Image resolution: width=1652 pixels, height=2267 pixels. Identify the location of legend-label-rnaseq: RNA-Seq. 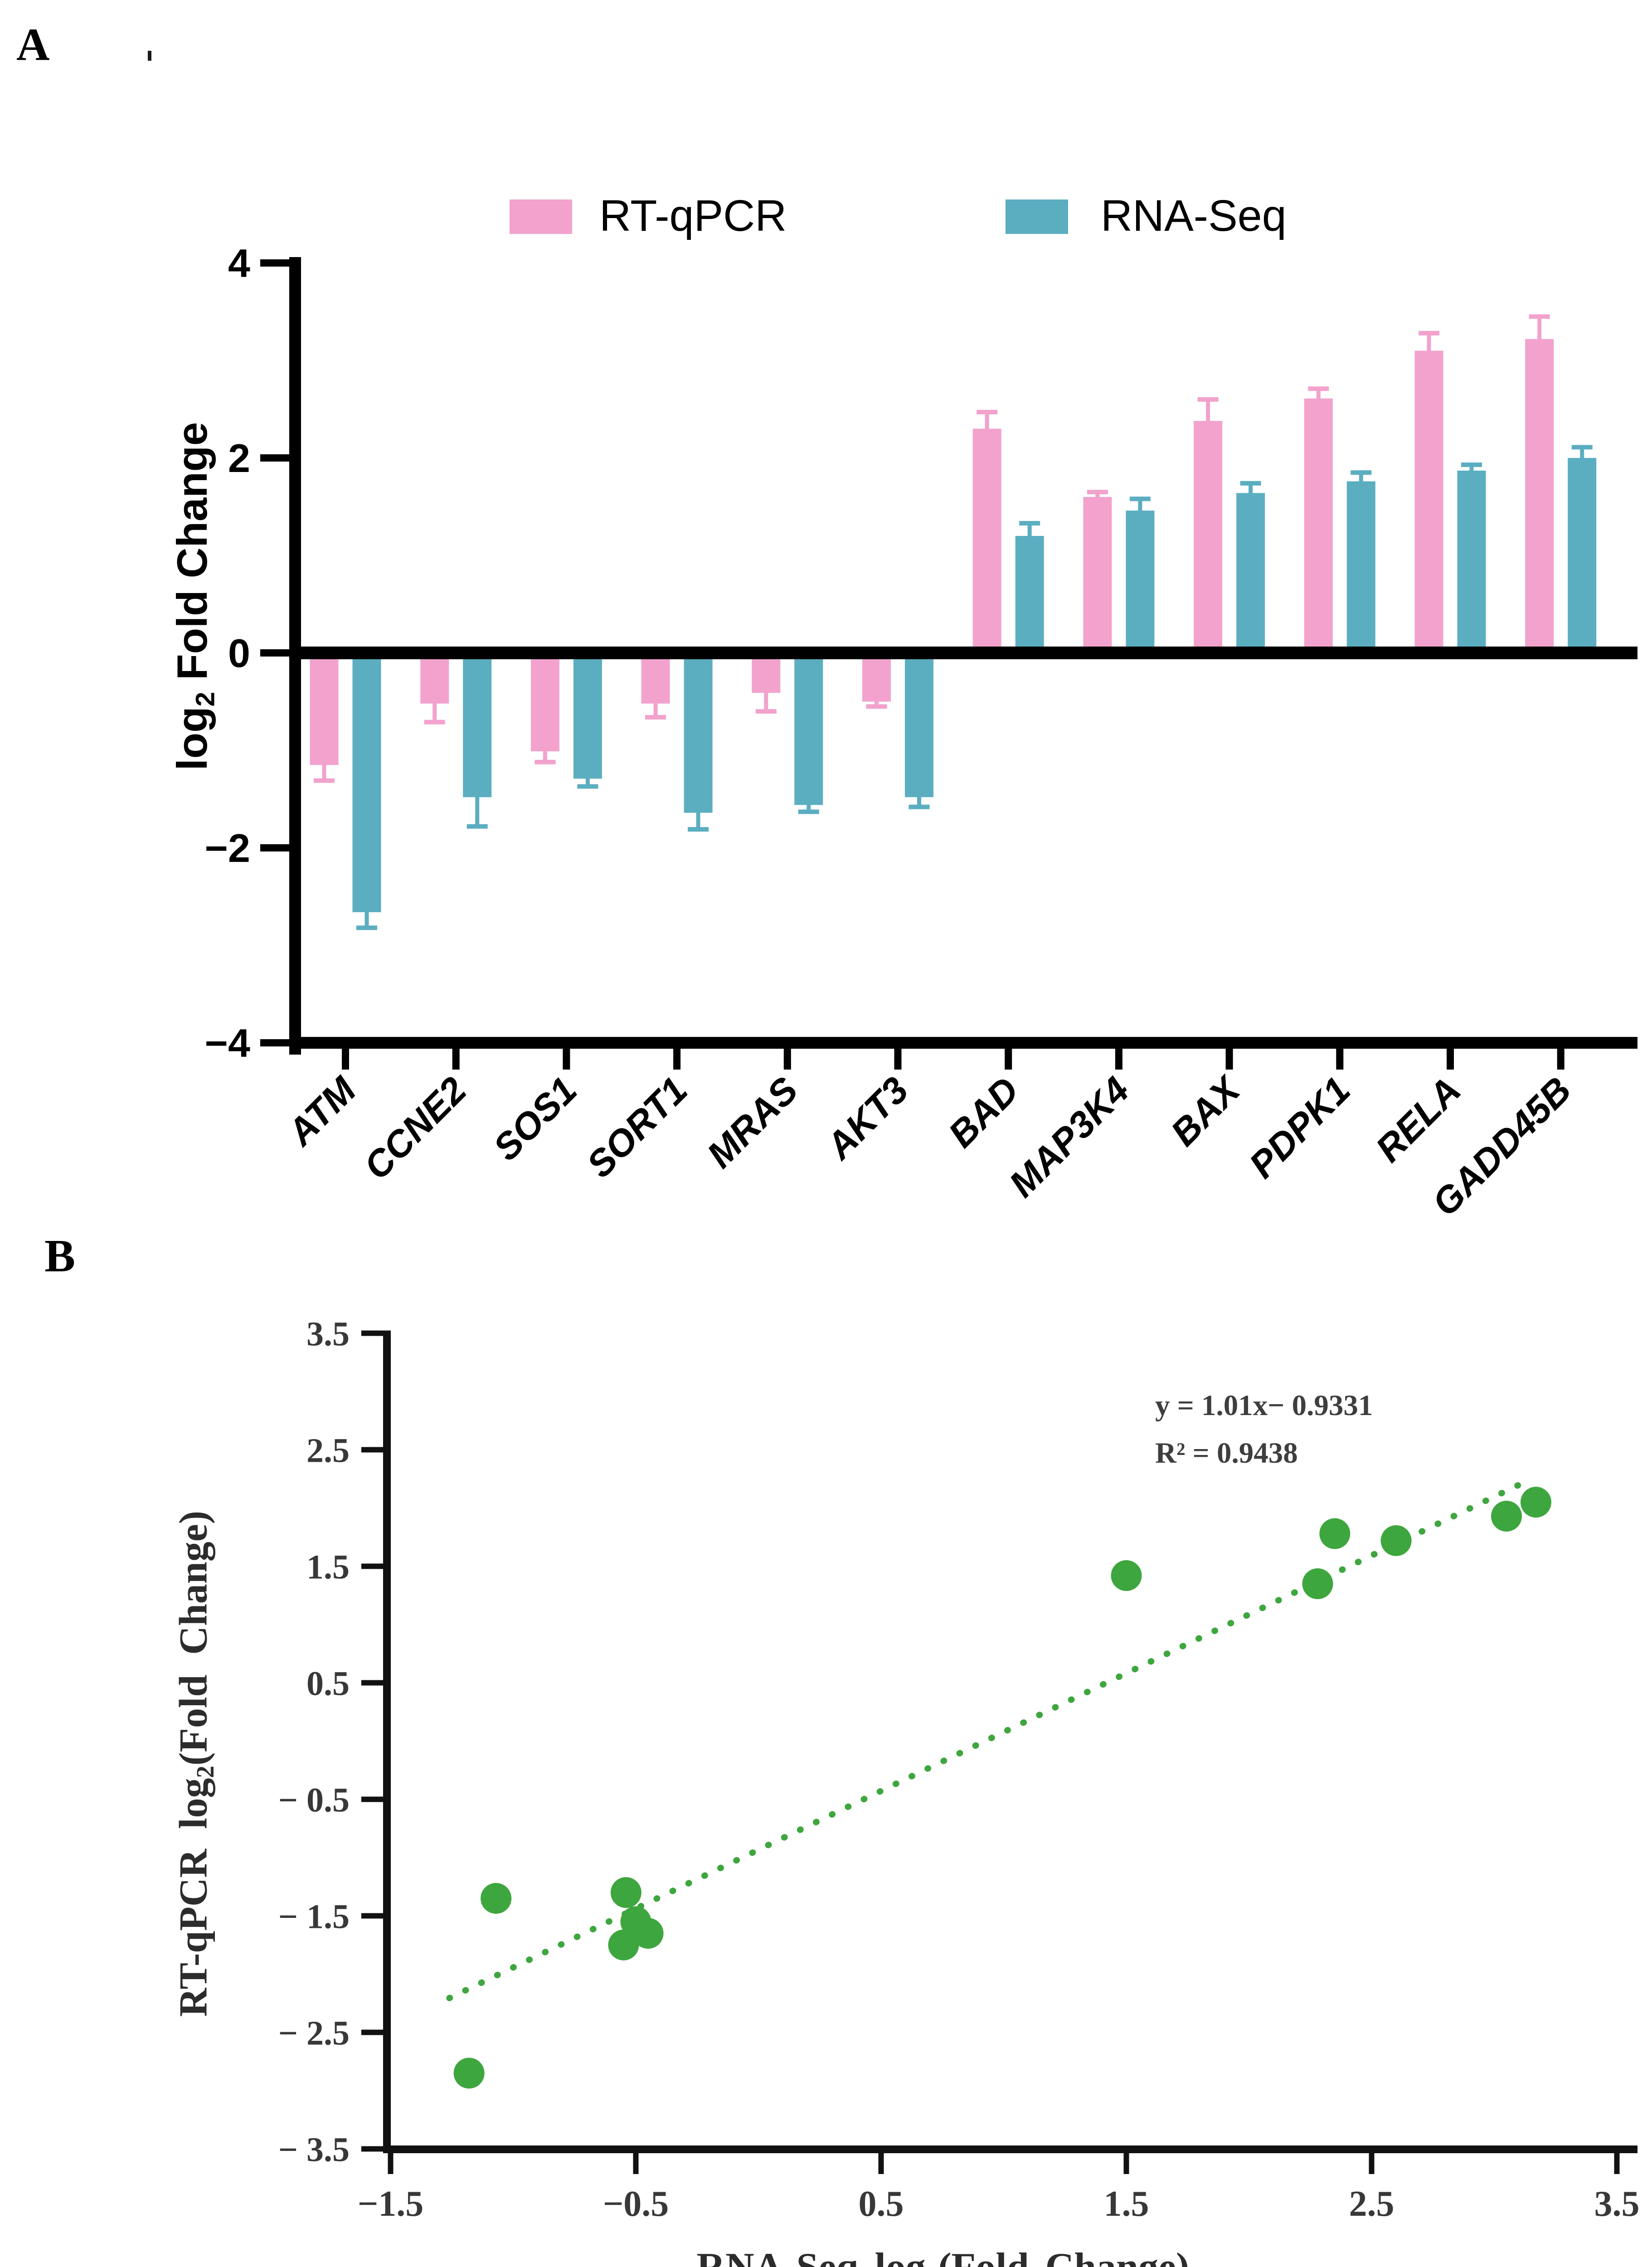
(1194, 216).